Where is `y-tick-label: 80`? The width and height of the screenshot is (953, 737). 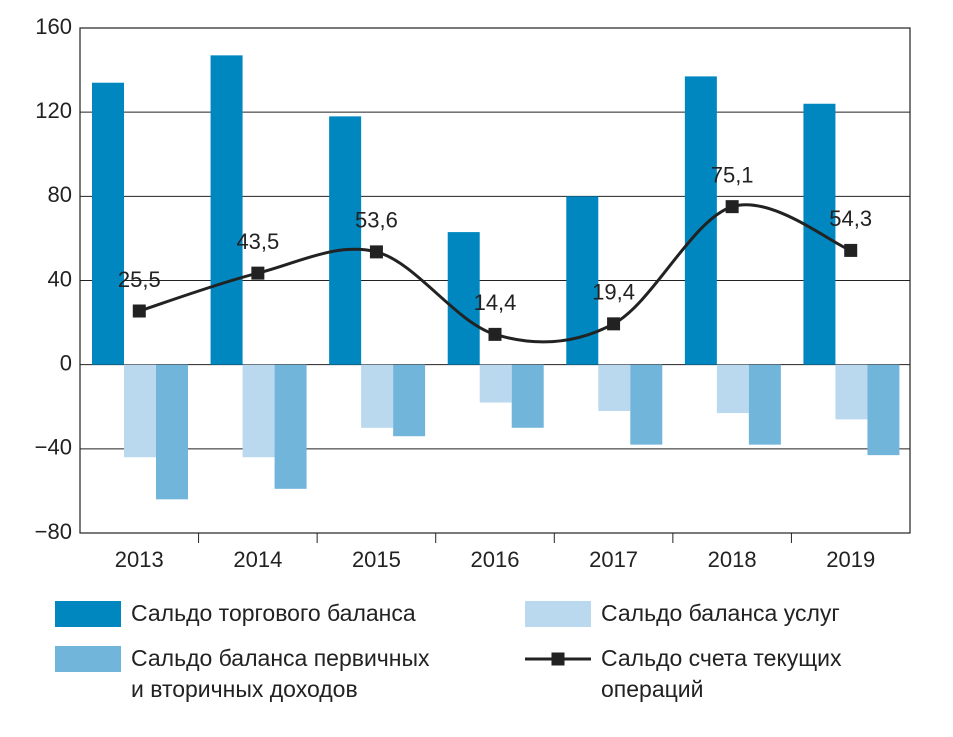
y-tick-label: 80 is located at coordinates (60, 194).